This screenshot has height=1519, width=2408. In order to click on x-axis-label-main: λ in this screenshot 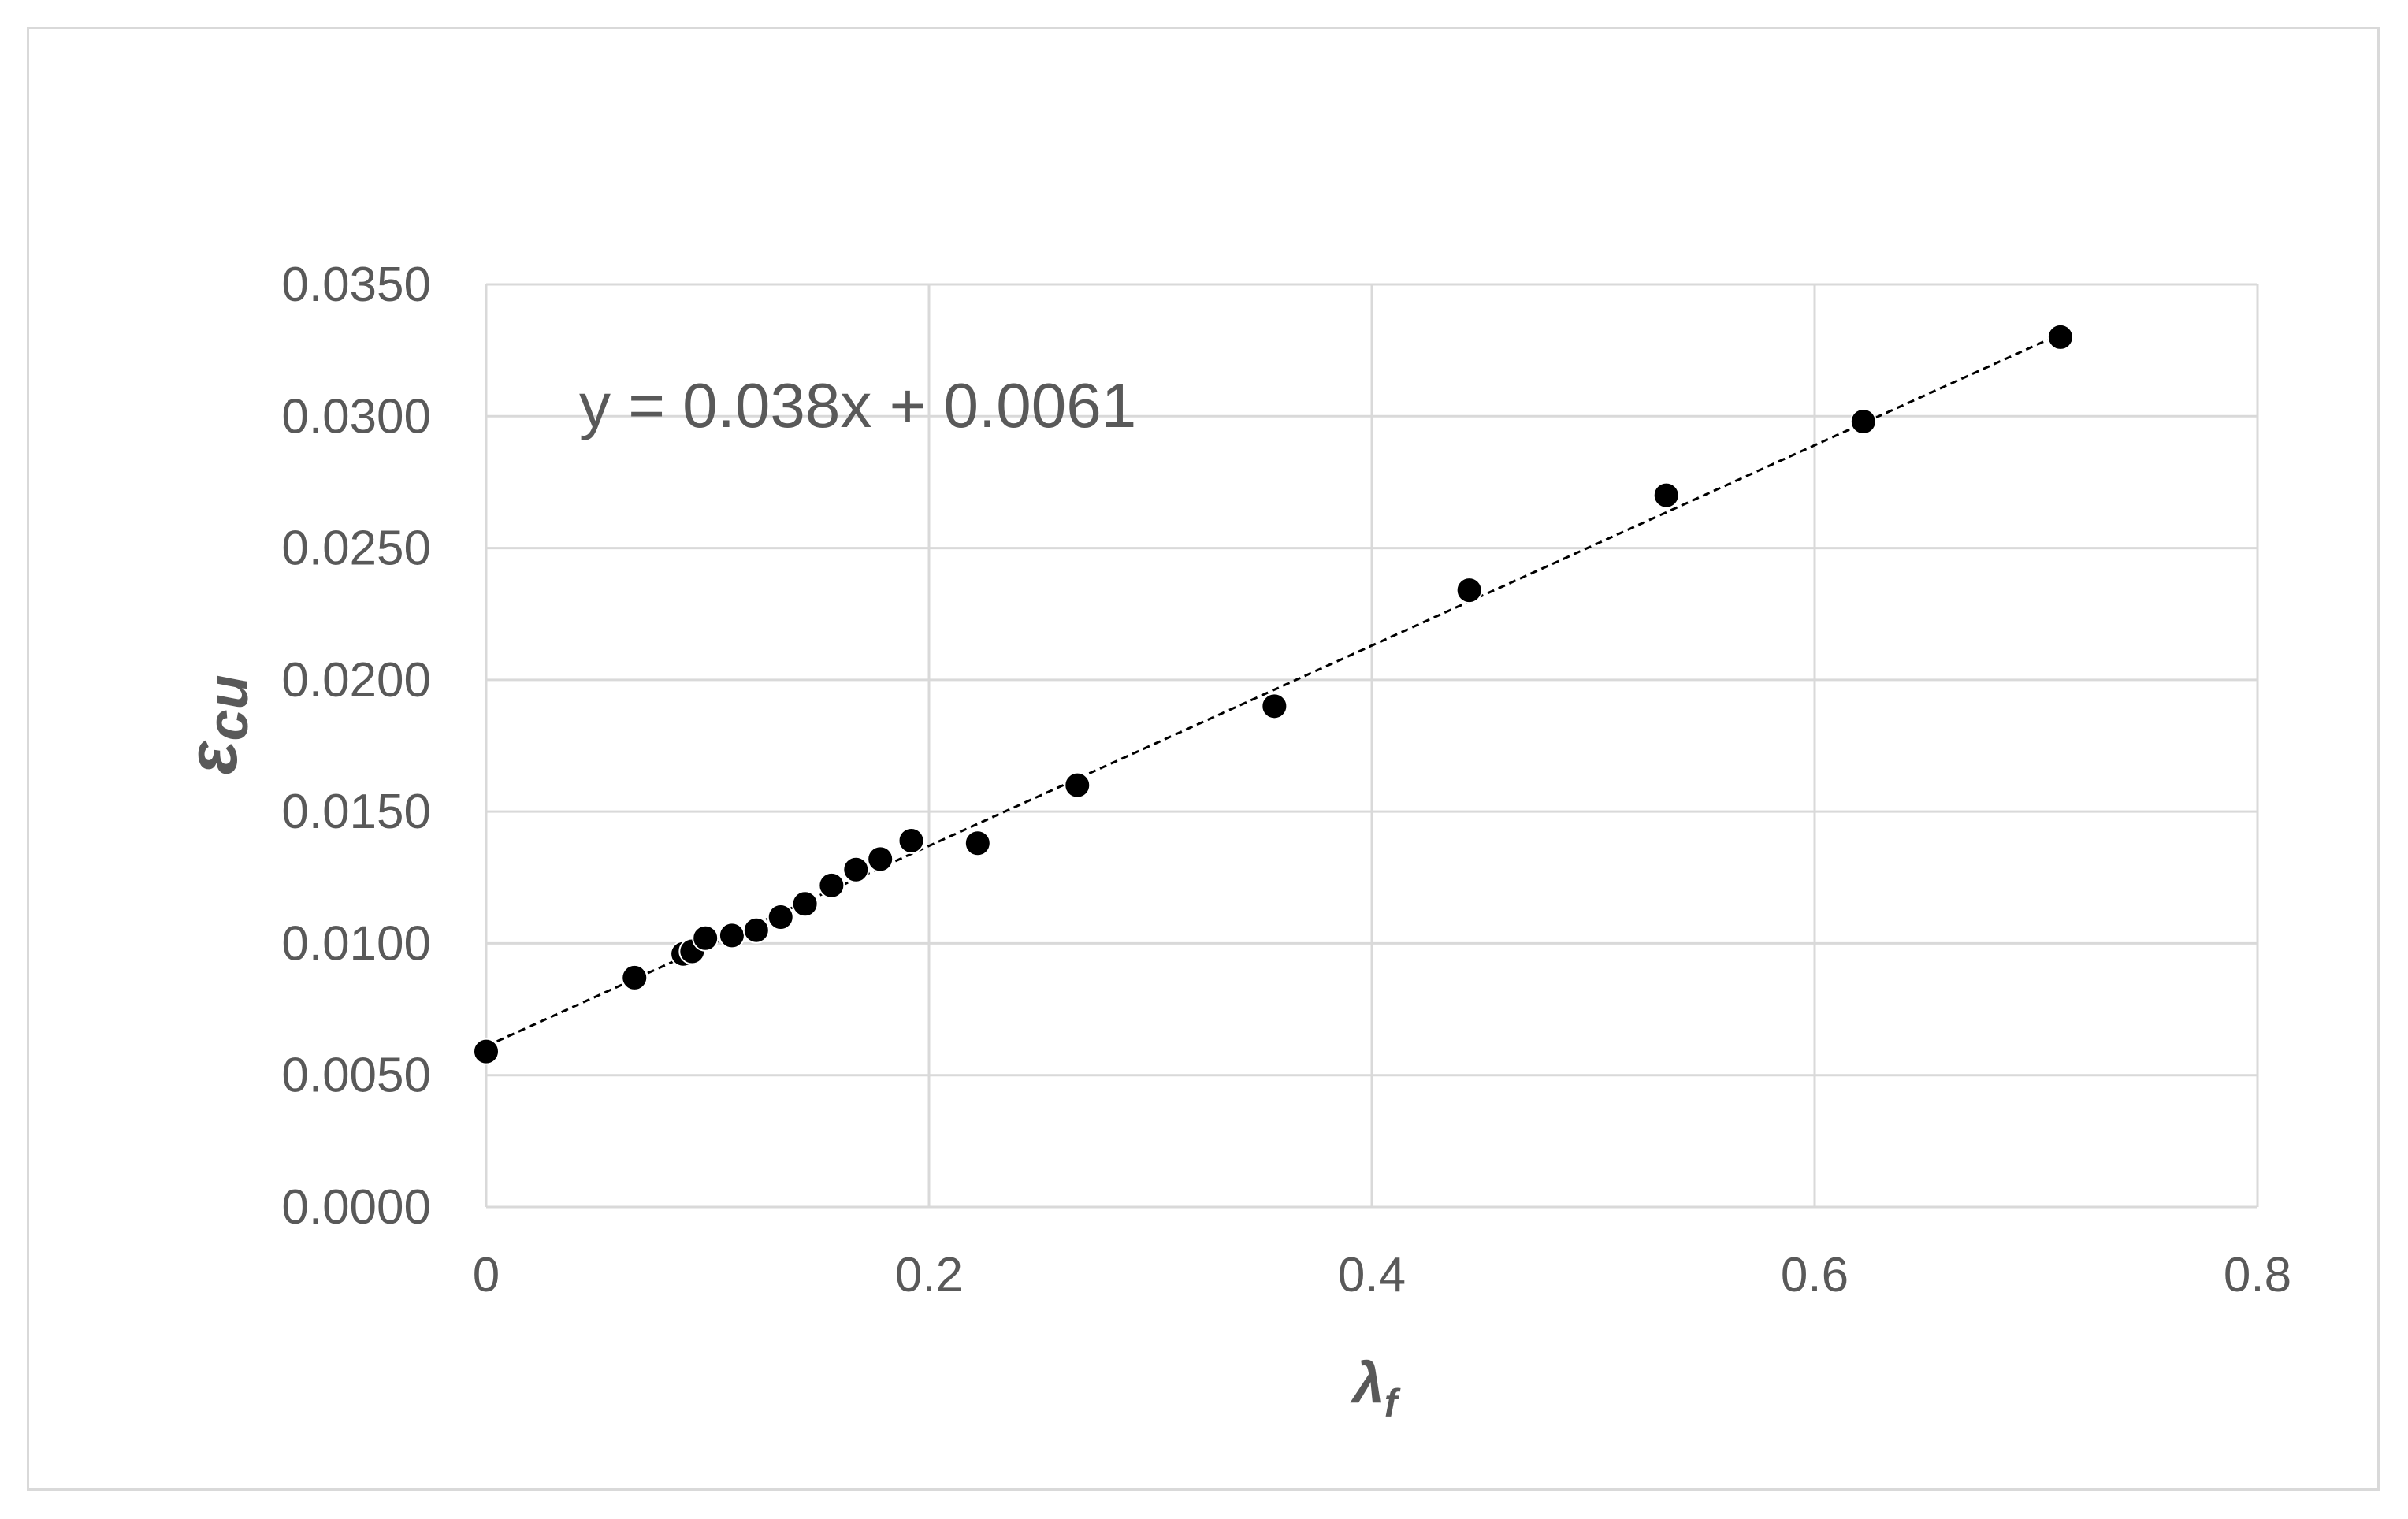, I will do `click(1367, 1383)`.